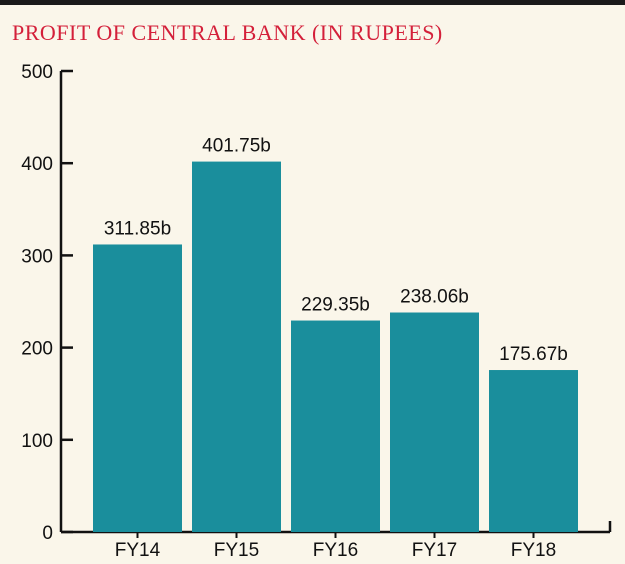  I want to click on bar-FY14, so click(137, 388).